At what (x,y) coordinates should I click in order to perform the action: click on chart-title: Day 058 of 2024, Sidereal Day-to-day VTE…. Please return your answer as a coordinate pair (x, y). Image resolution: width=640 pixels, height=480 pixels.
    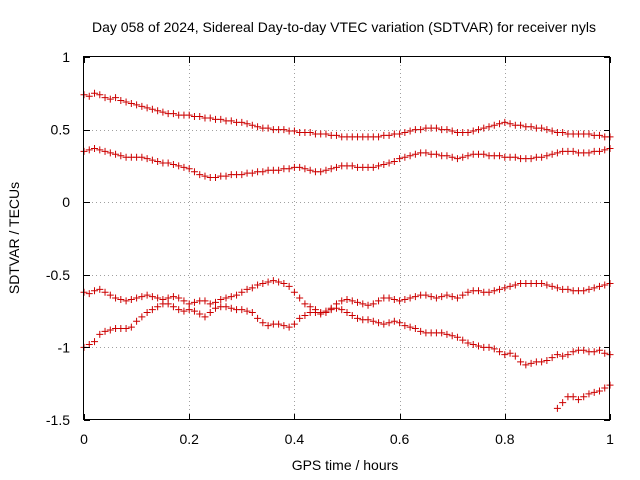
    Looking at the image, I should click on (344, 27).